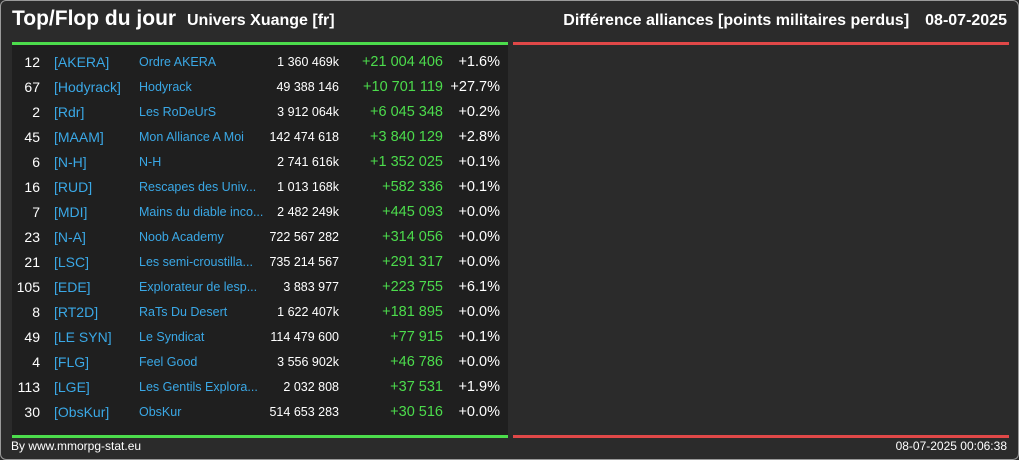 The image size is (1019, 460). I want to click on alliance-points: 514 653 283, so click(304, 412).